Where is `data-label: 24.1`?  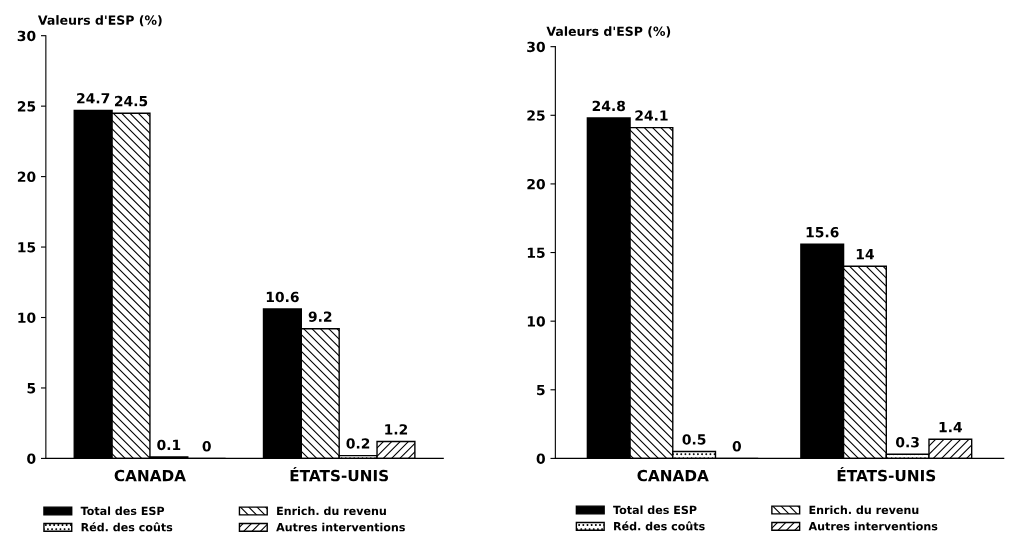
data-label: 24.1 is located at coordinates (651, 115).